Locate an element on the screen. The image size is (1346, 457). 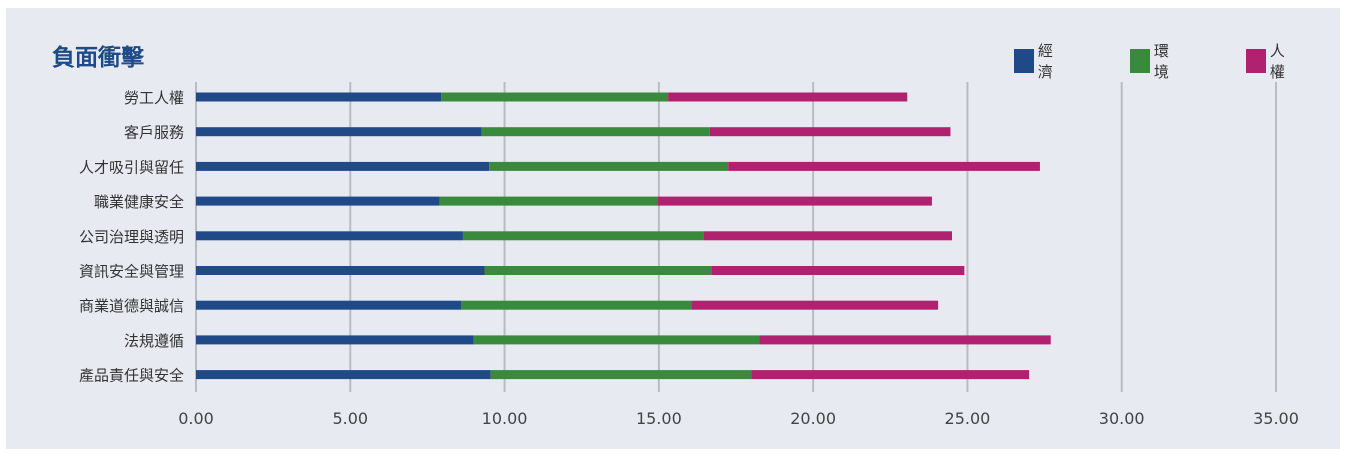
category-label: 人才吸引與留任 is located at coordinates (131, 167).